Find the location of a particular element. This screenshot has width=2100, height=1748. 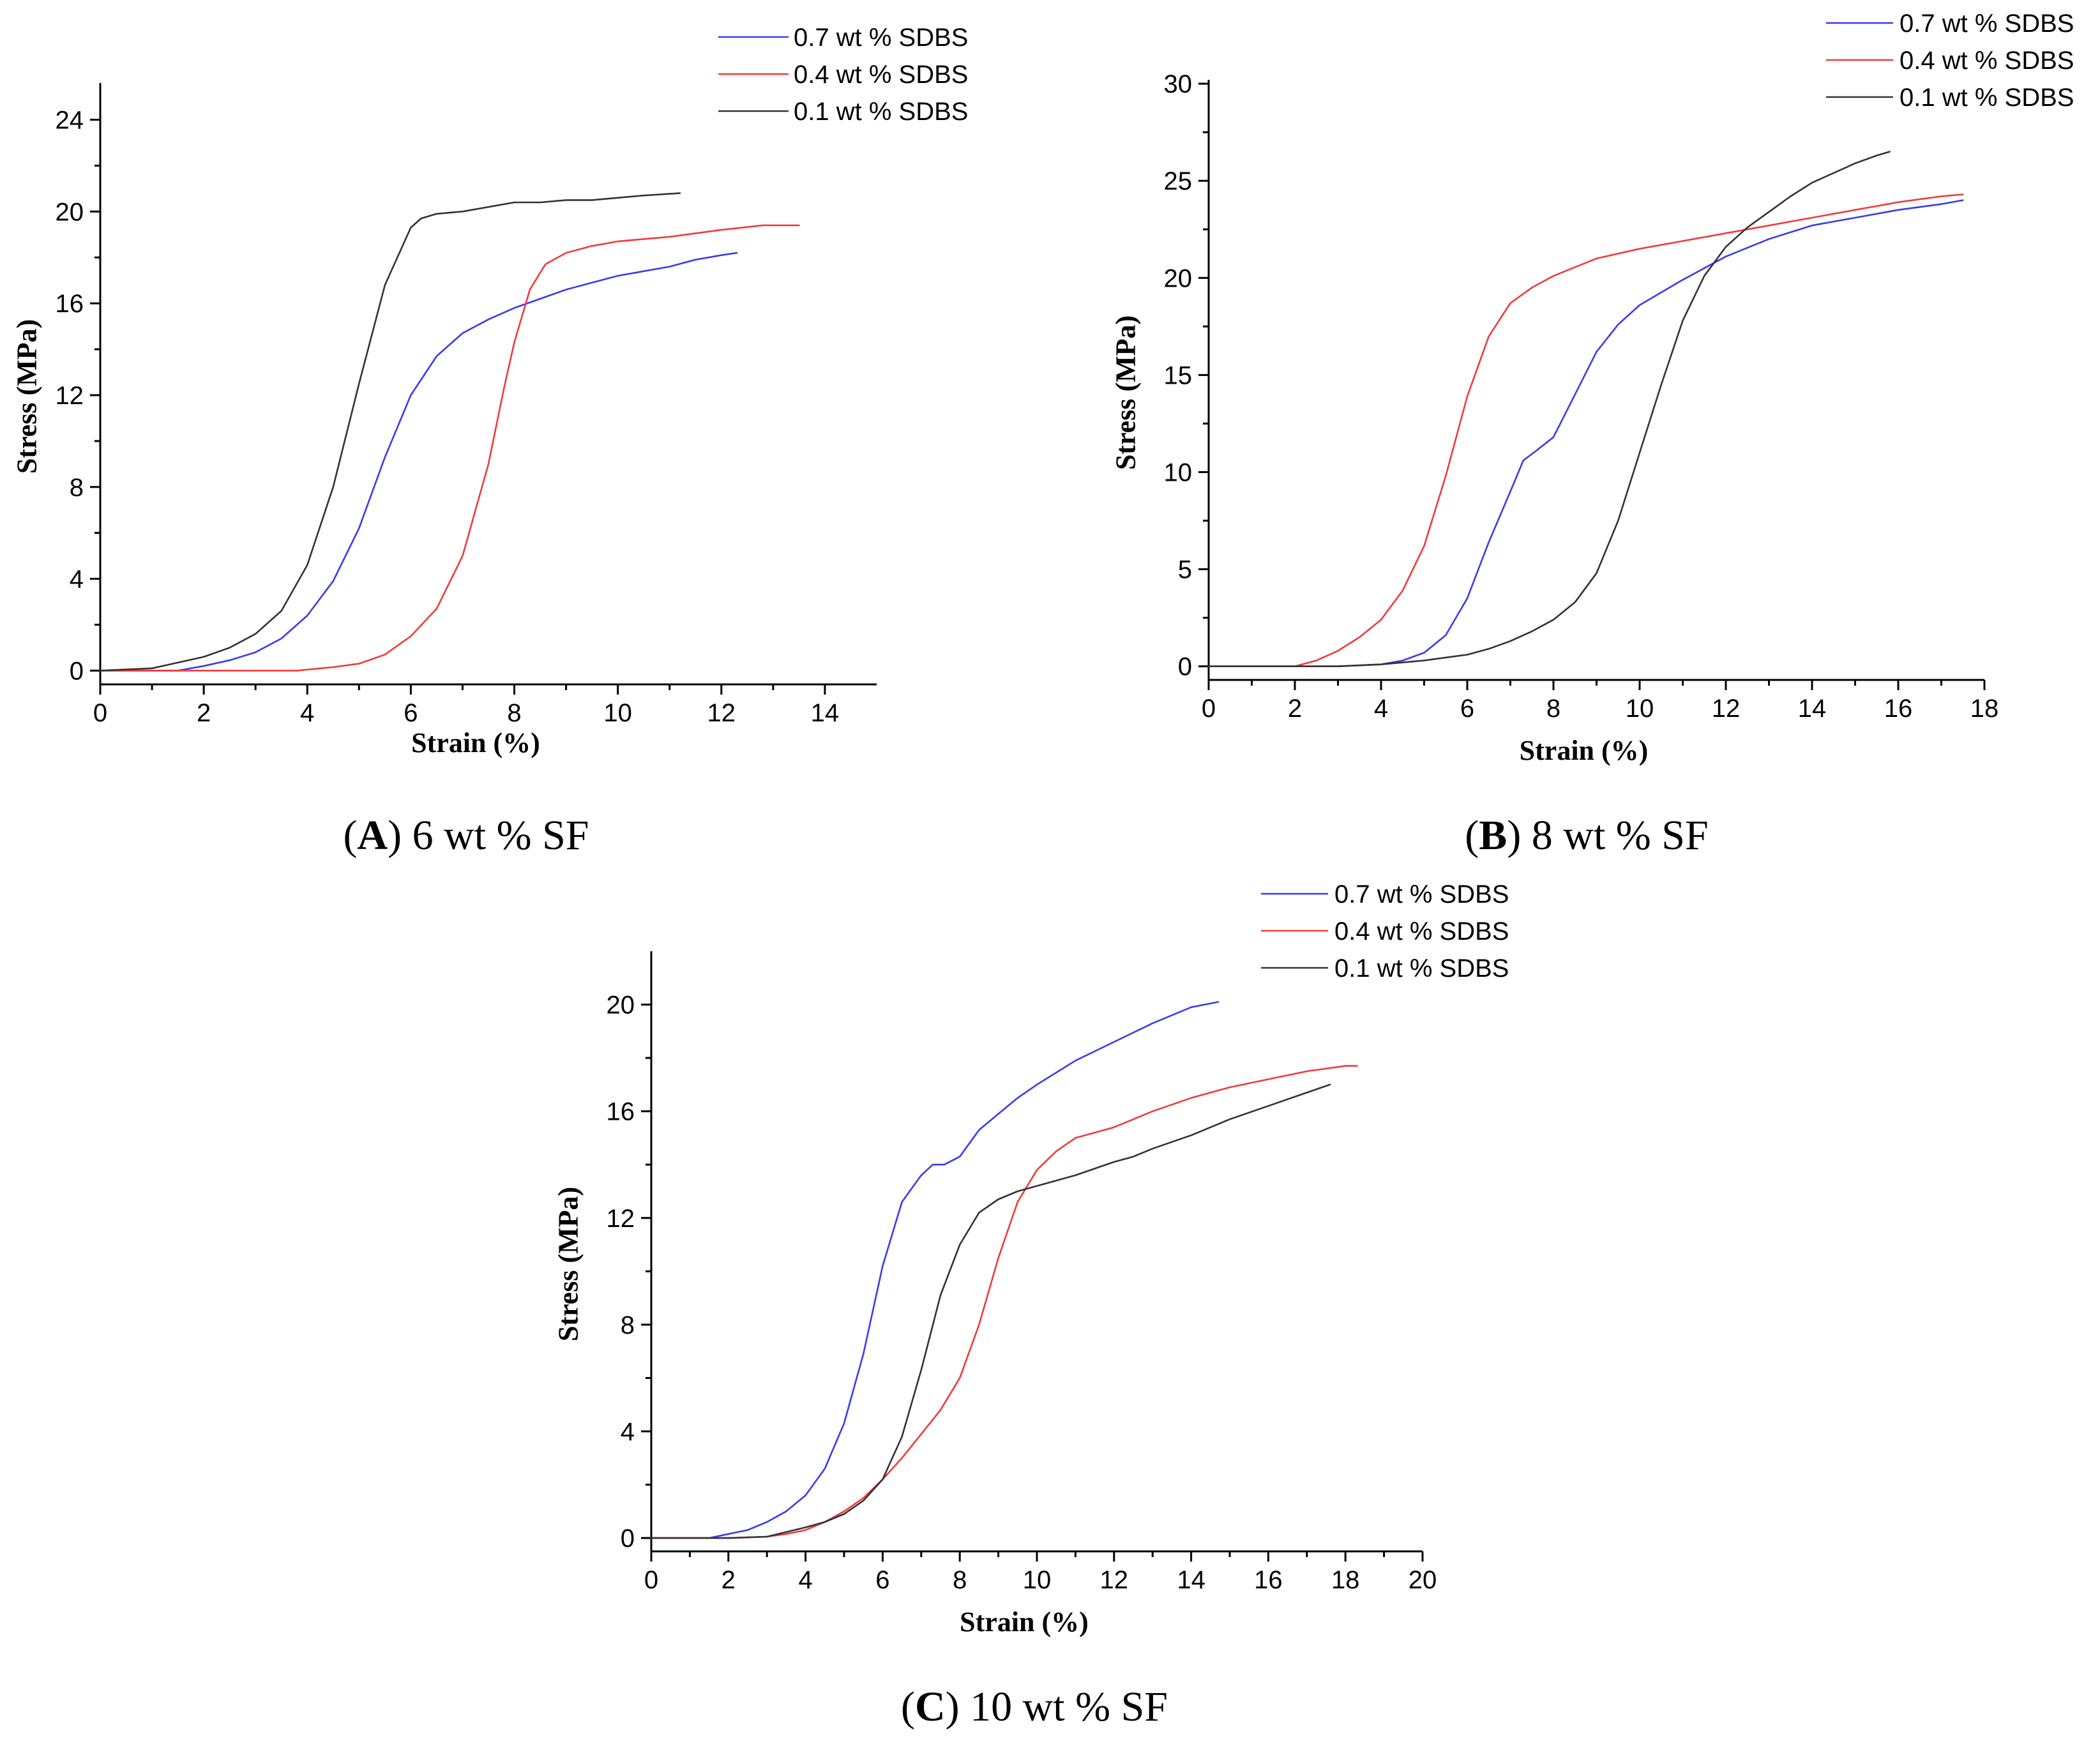

caption-text: 6 wt % SF is located at coordinates (500, 835).